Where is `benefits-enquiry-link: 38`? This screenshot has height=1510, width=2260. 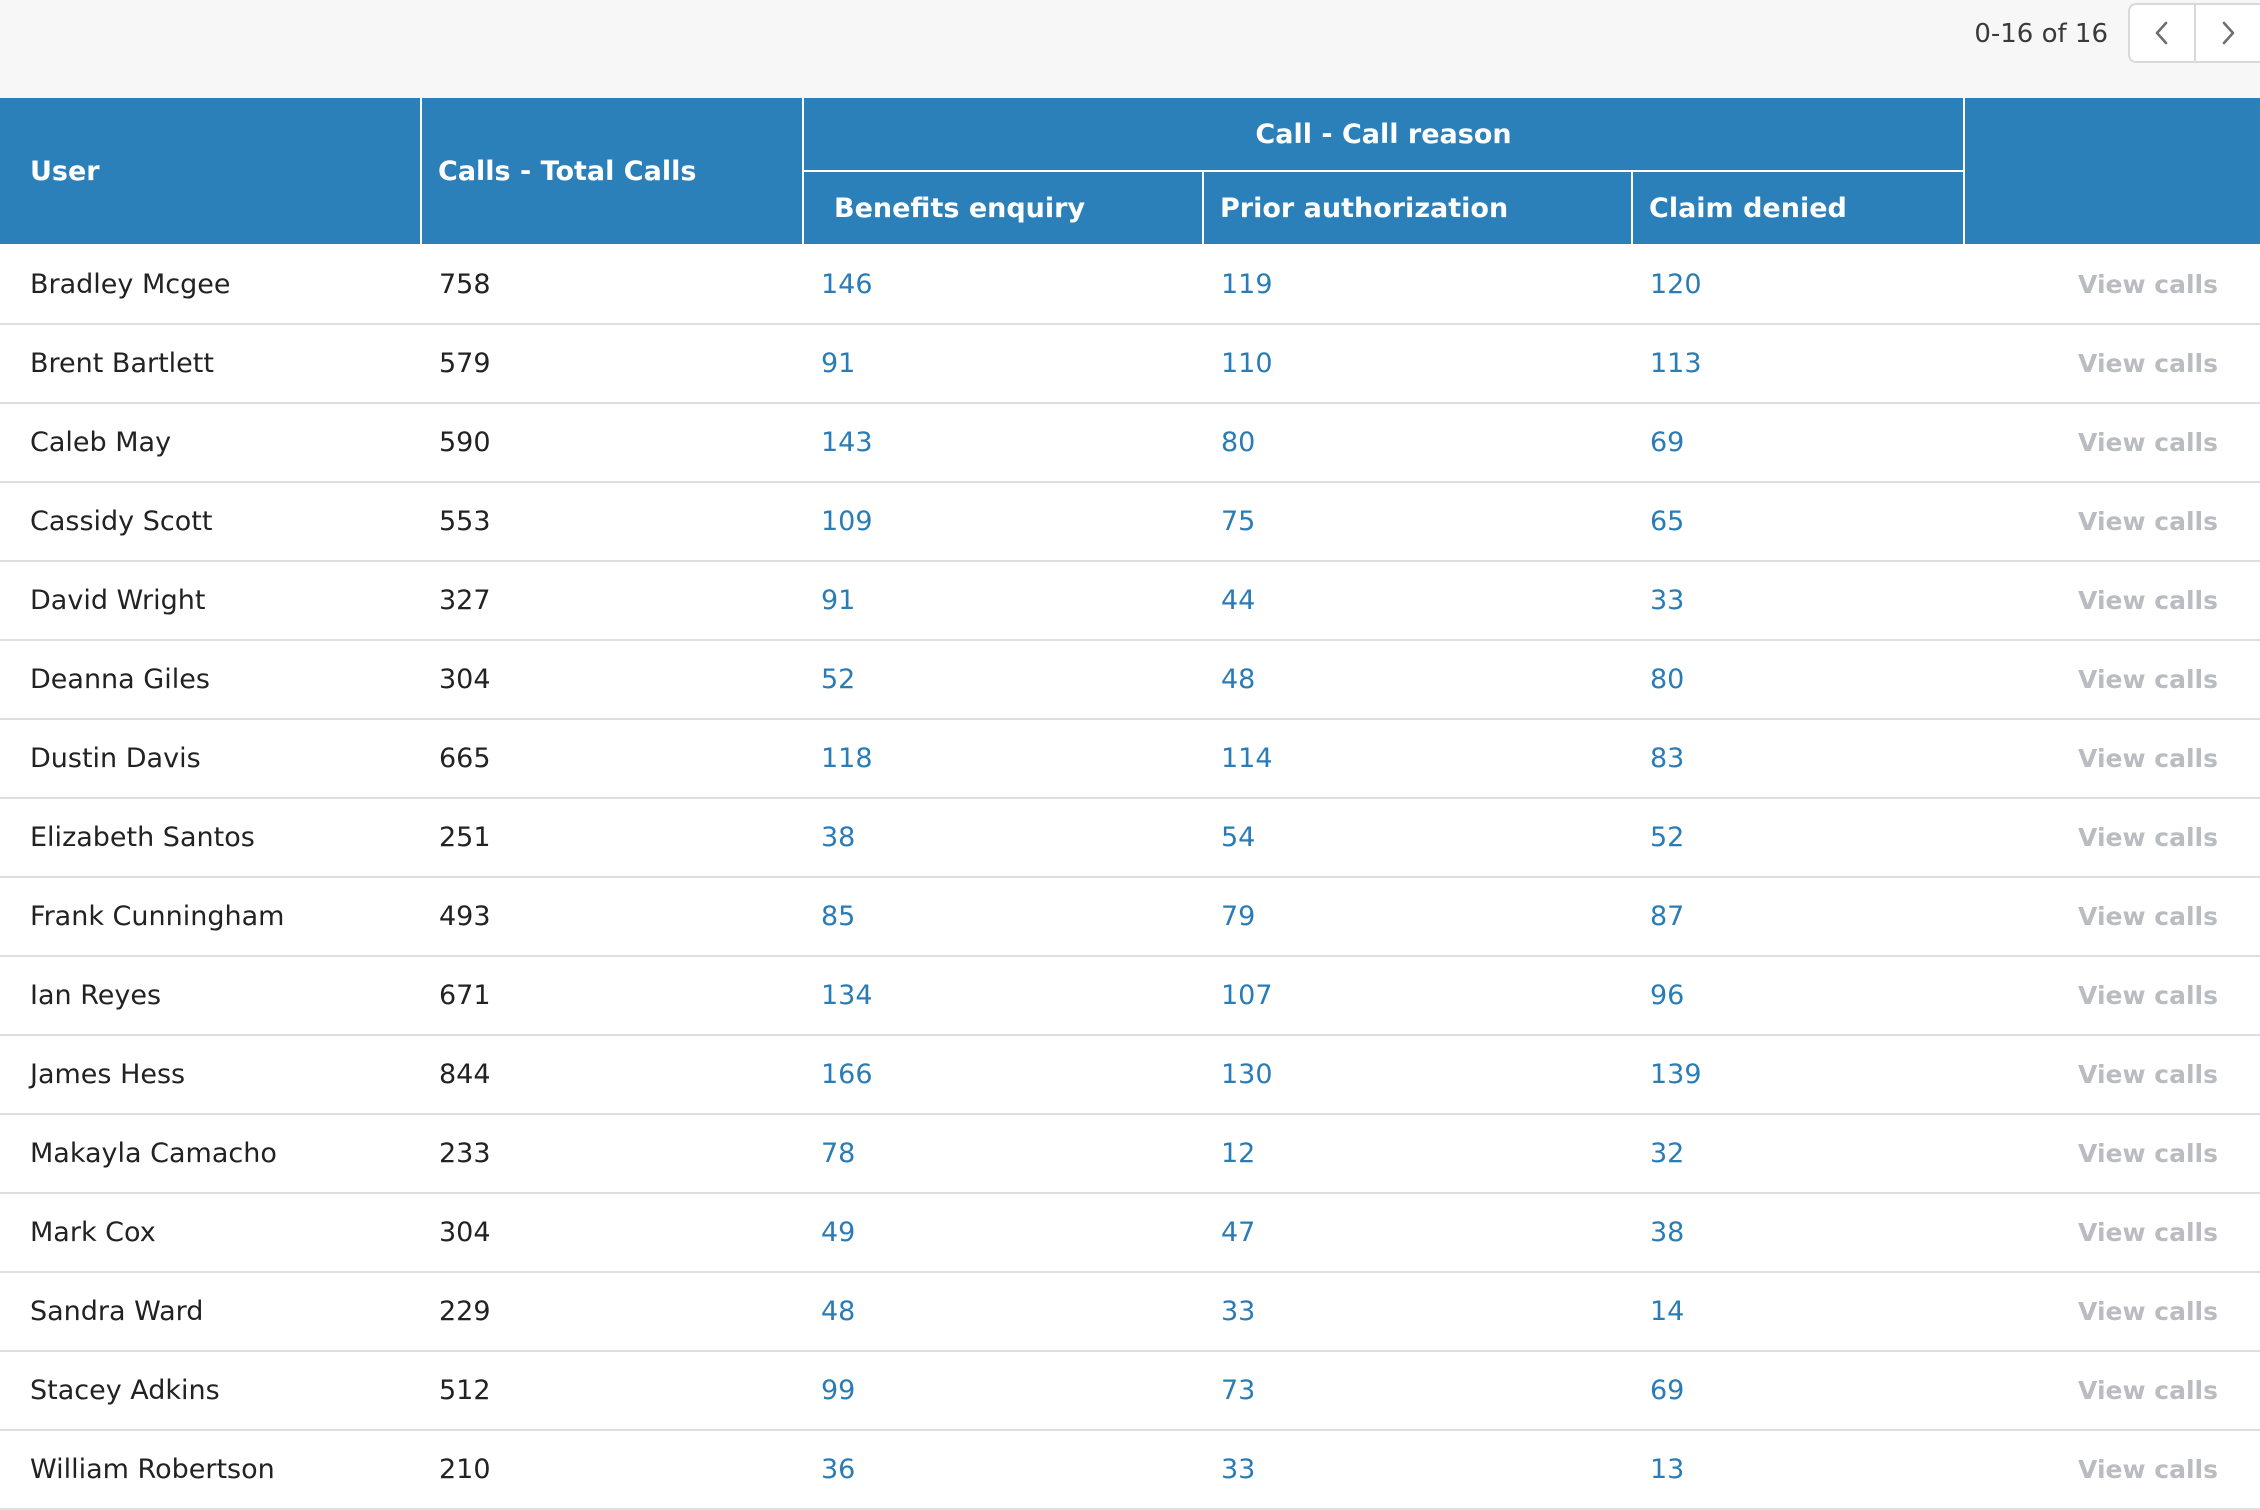
benefits-enquiry-link: 38 is located at coordinates (1003, 838).